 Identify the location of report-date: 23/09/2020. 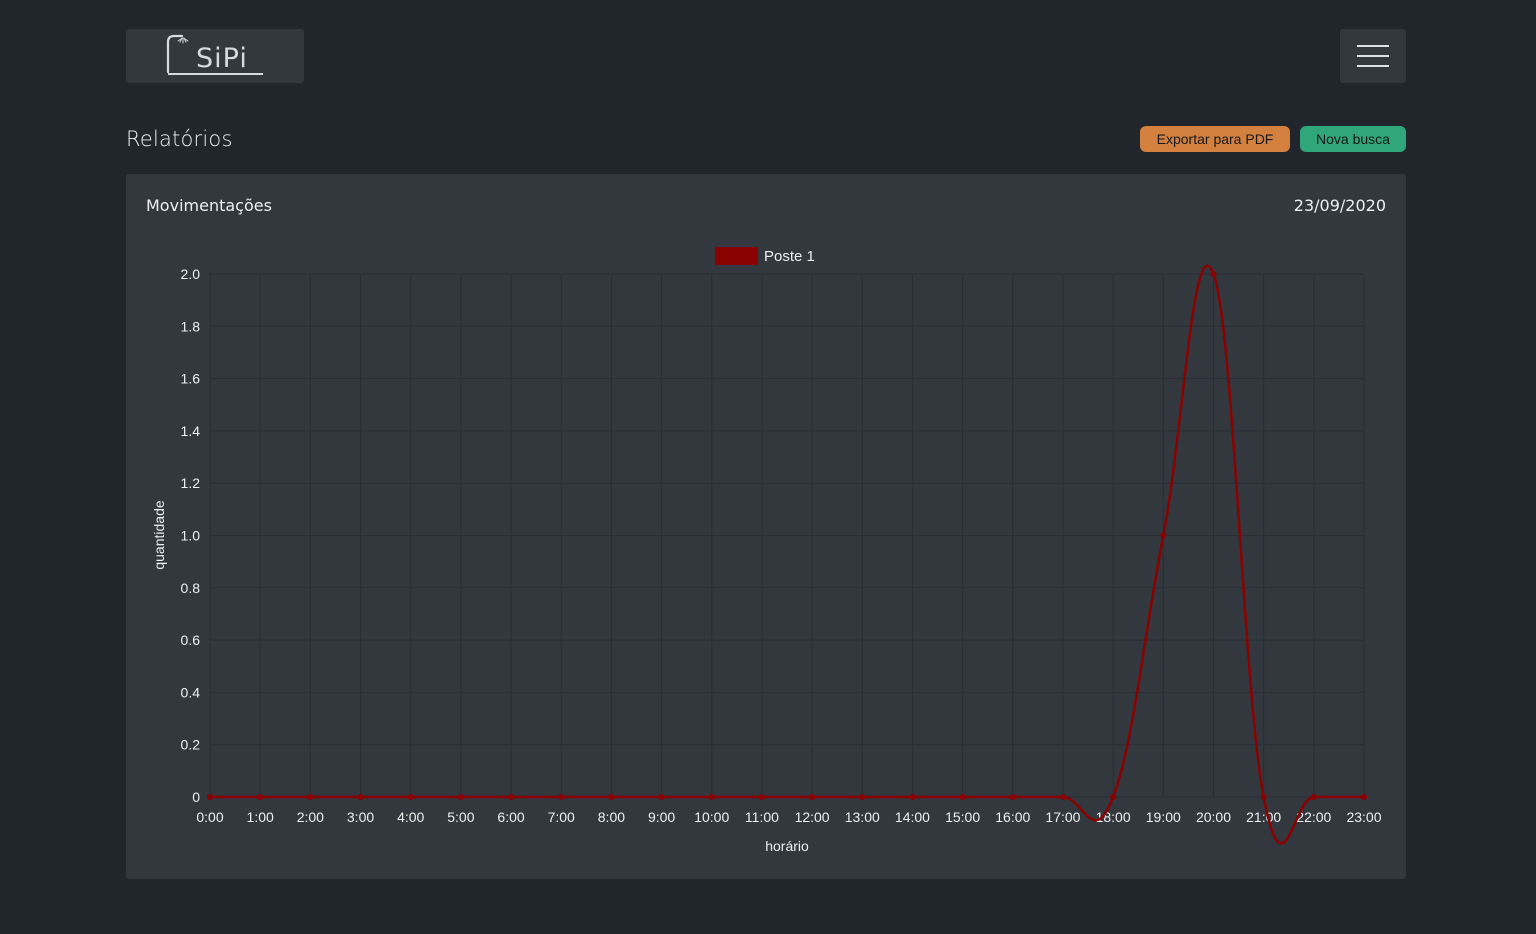
(1339, 205).